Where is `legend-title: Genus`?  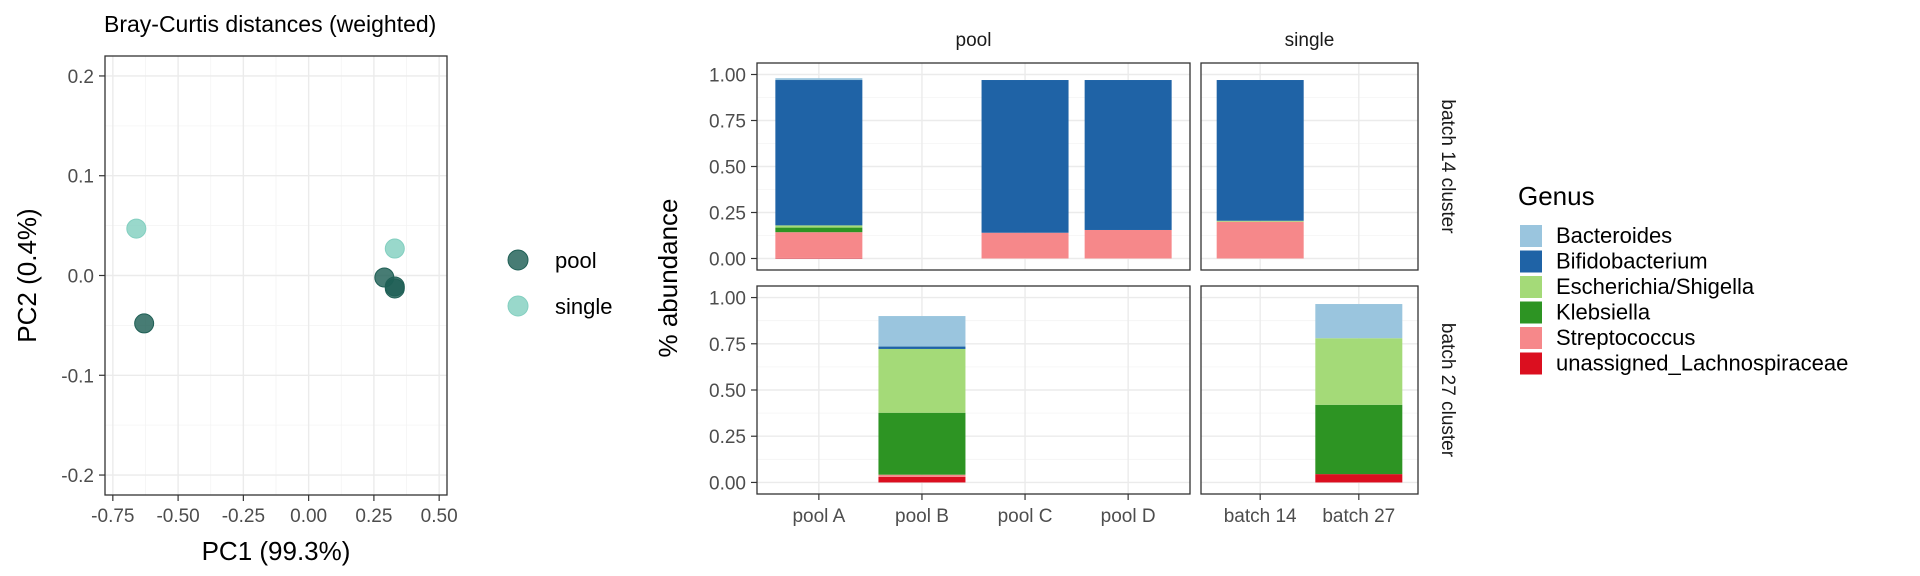 legend-title: Genus is located at coordinates (1556, 196).